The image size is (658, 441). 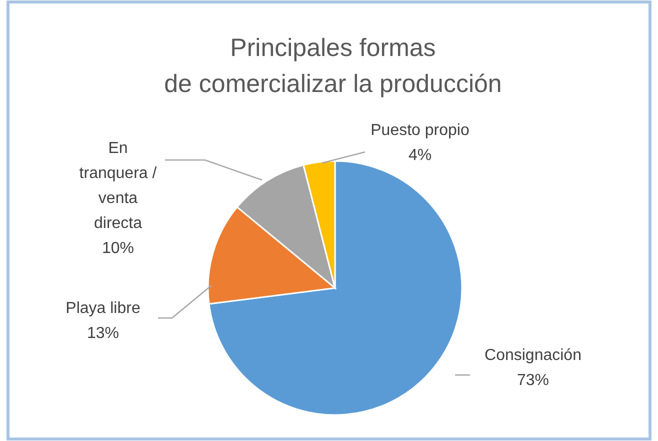 I want to click on data-label: 10%, so click(x=118, y=248).